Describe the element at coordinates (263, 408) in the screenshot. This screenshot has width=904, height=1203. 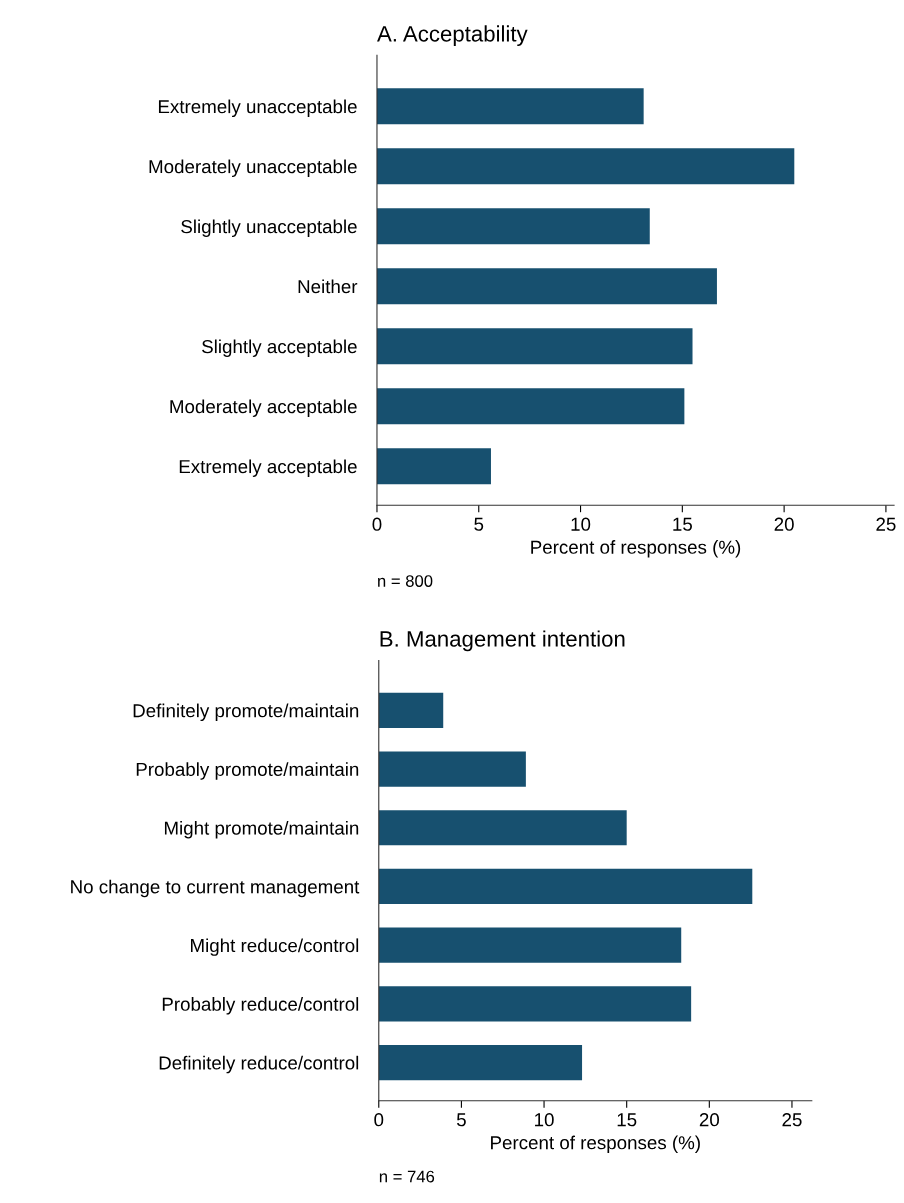
I see `y-tick-label: Moderately acceptable` at that location.